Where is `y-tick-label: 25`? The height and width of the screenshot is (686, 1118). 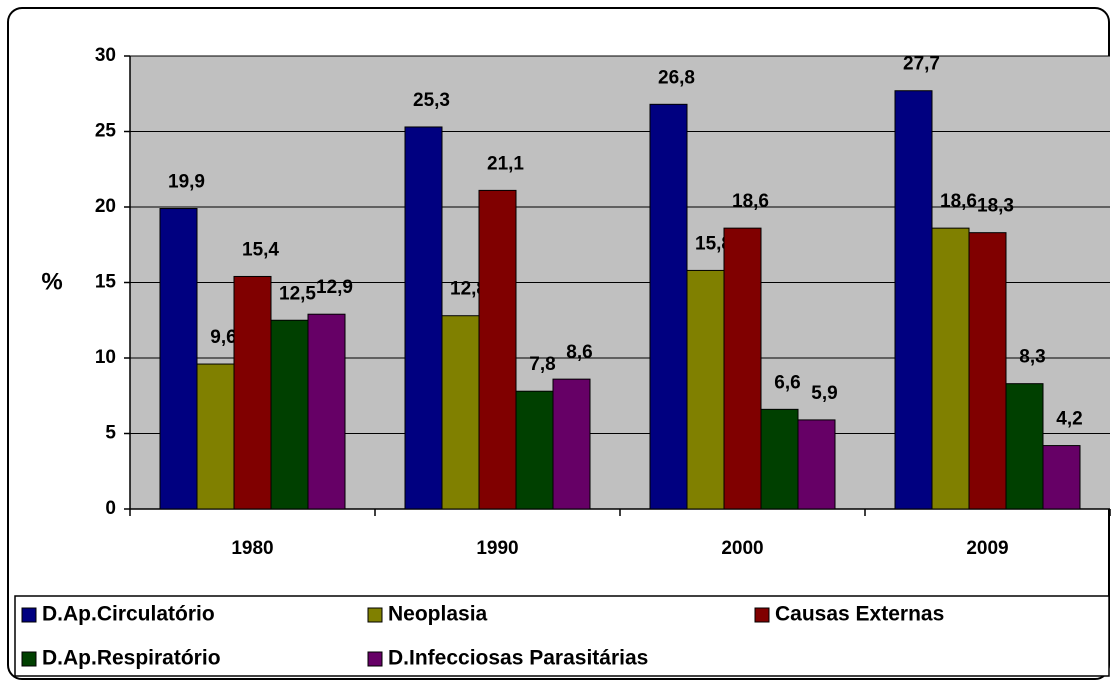
y-tick-label: 25 is located at coordinates (106, 131).